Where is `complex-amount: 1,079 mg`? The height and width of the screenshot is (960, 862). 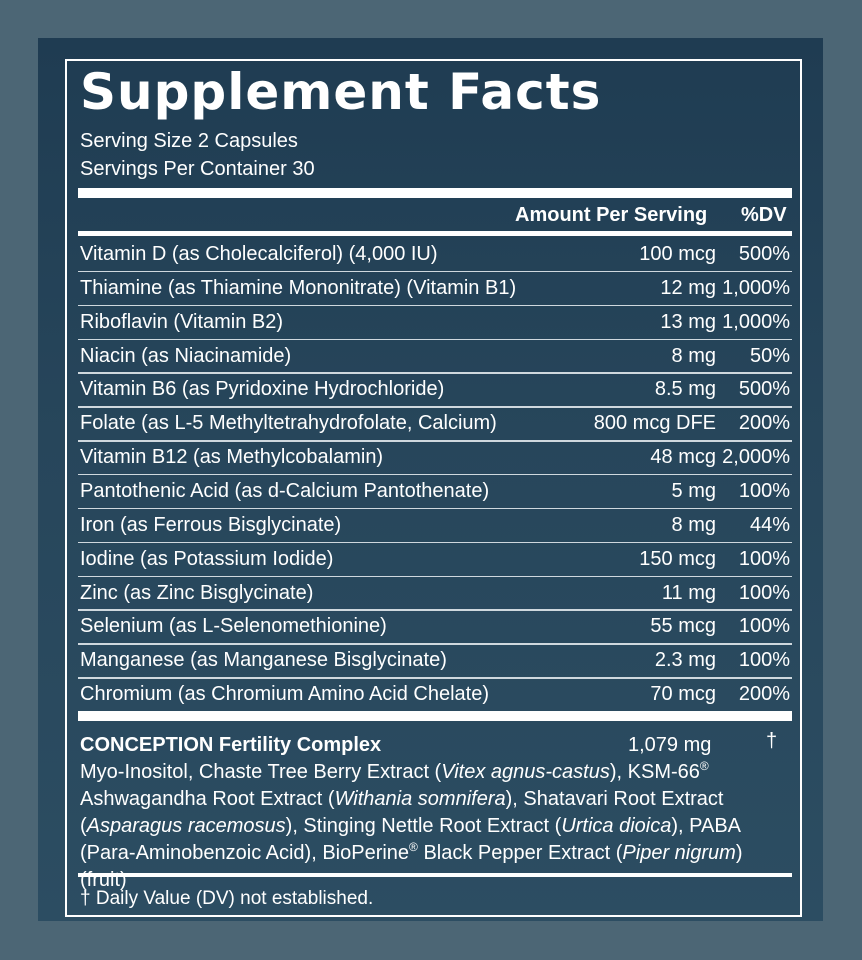 complex-amount: 1,079 mg is located at coordinates (670, 745).